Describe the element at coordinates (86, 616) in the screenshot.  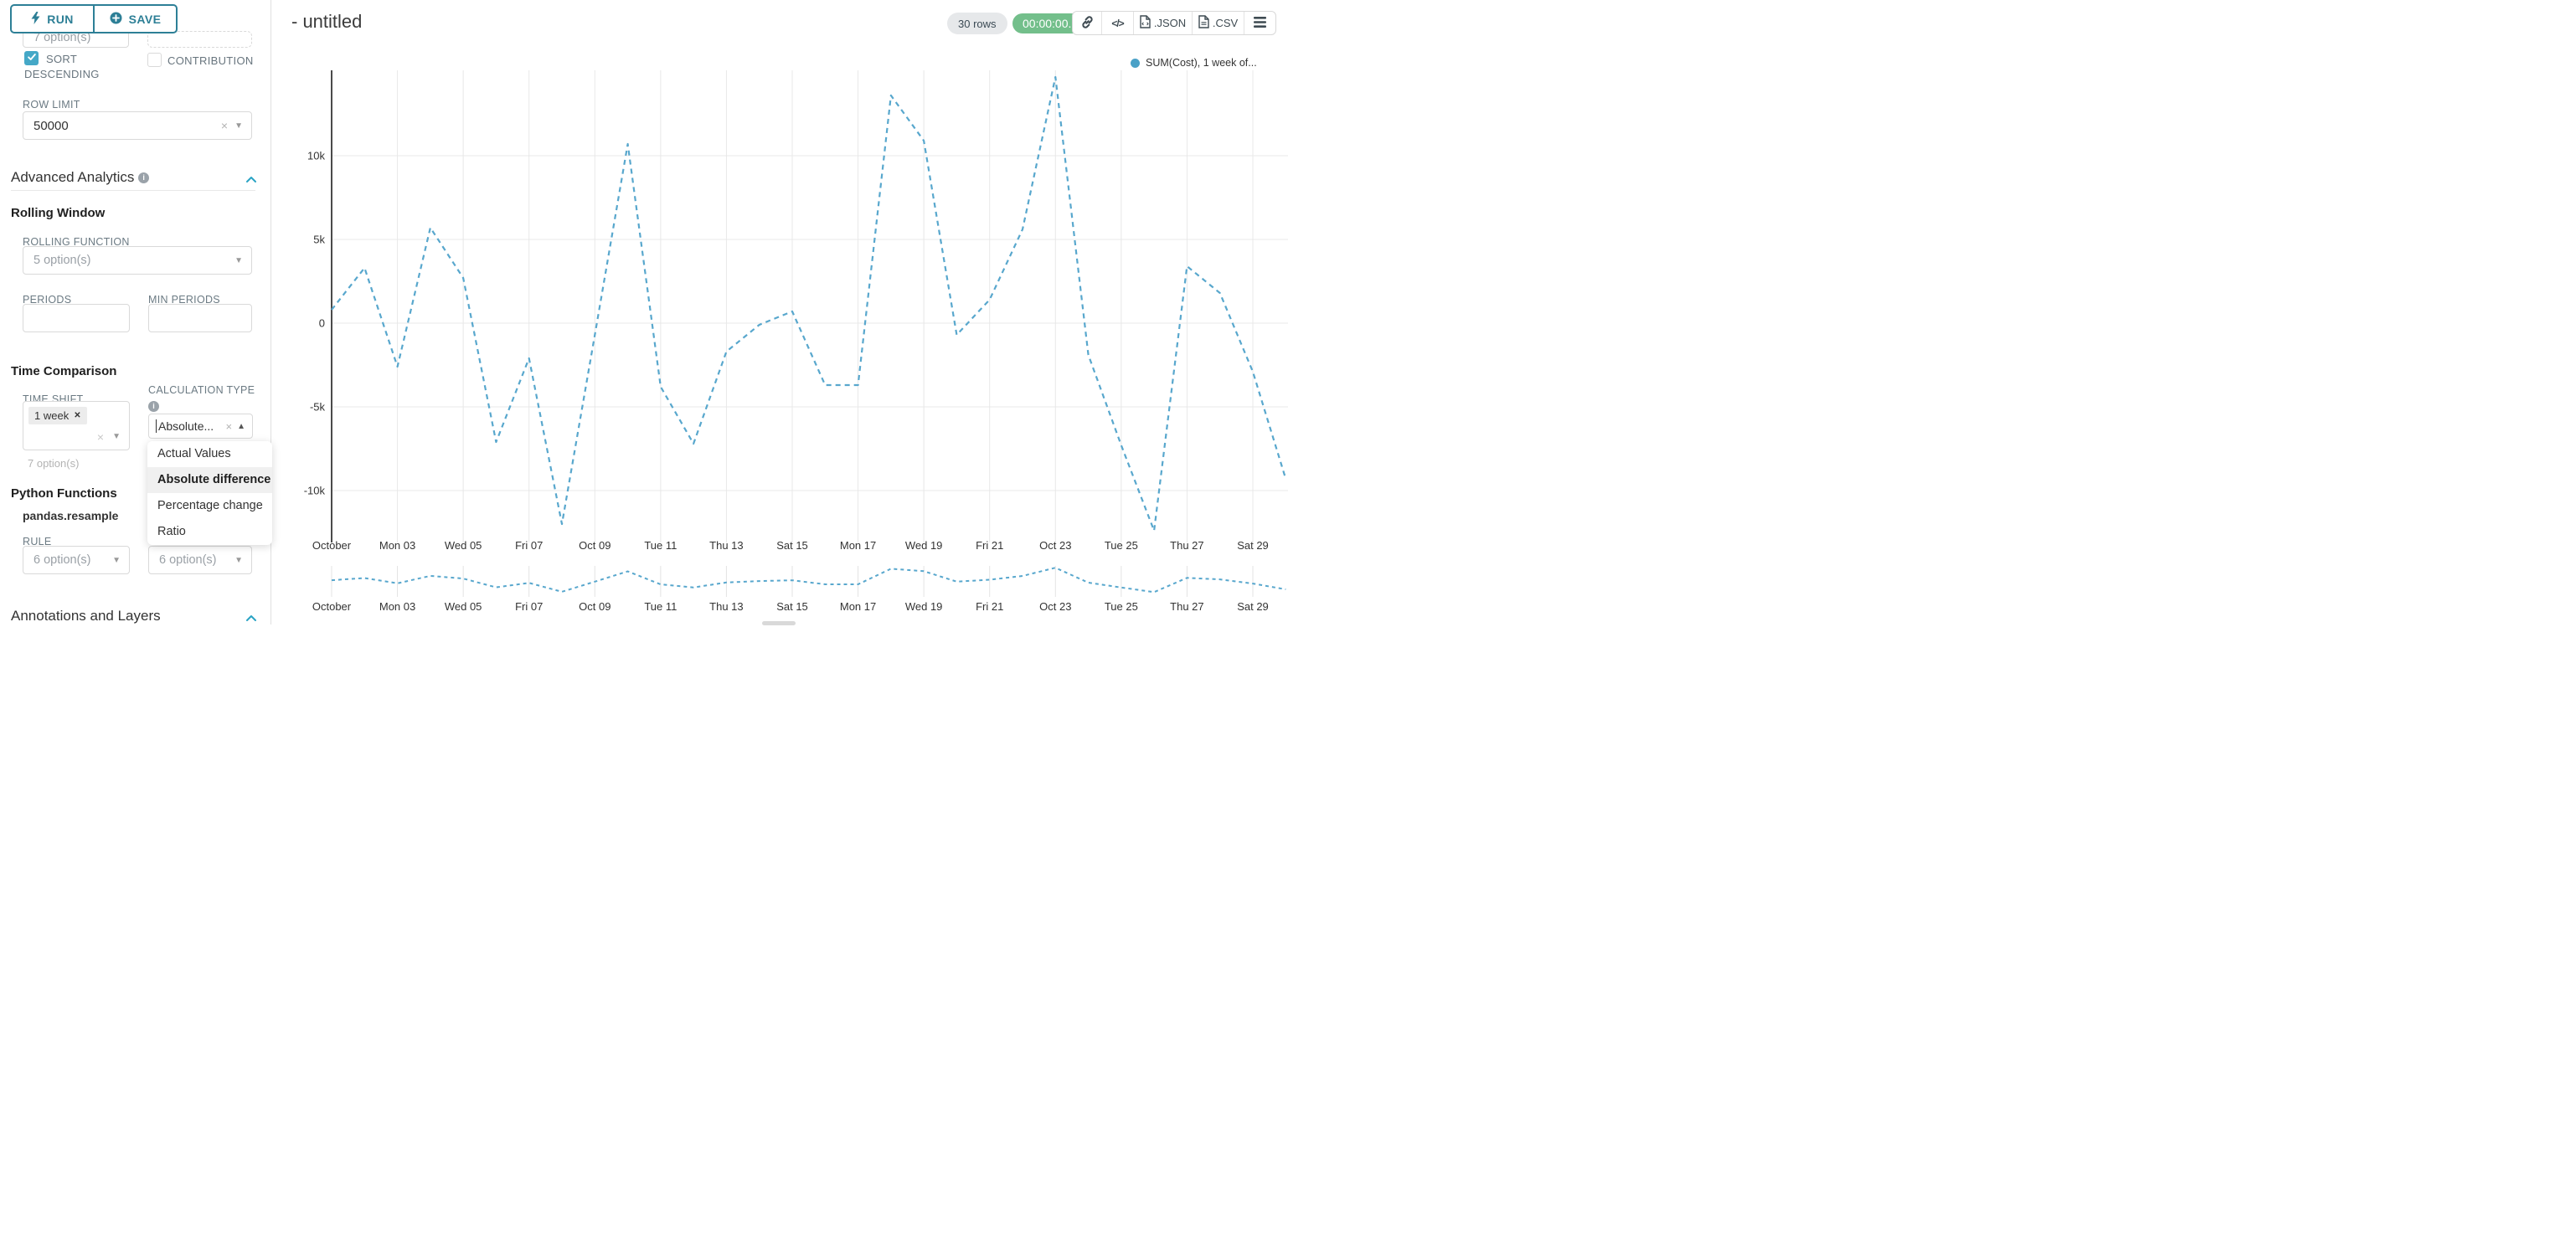
I see `annotations-layers-header: Annotations and Layers` at that location.